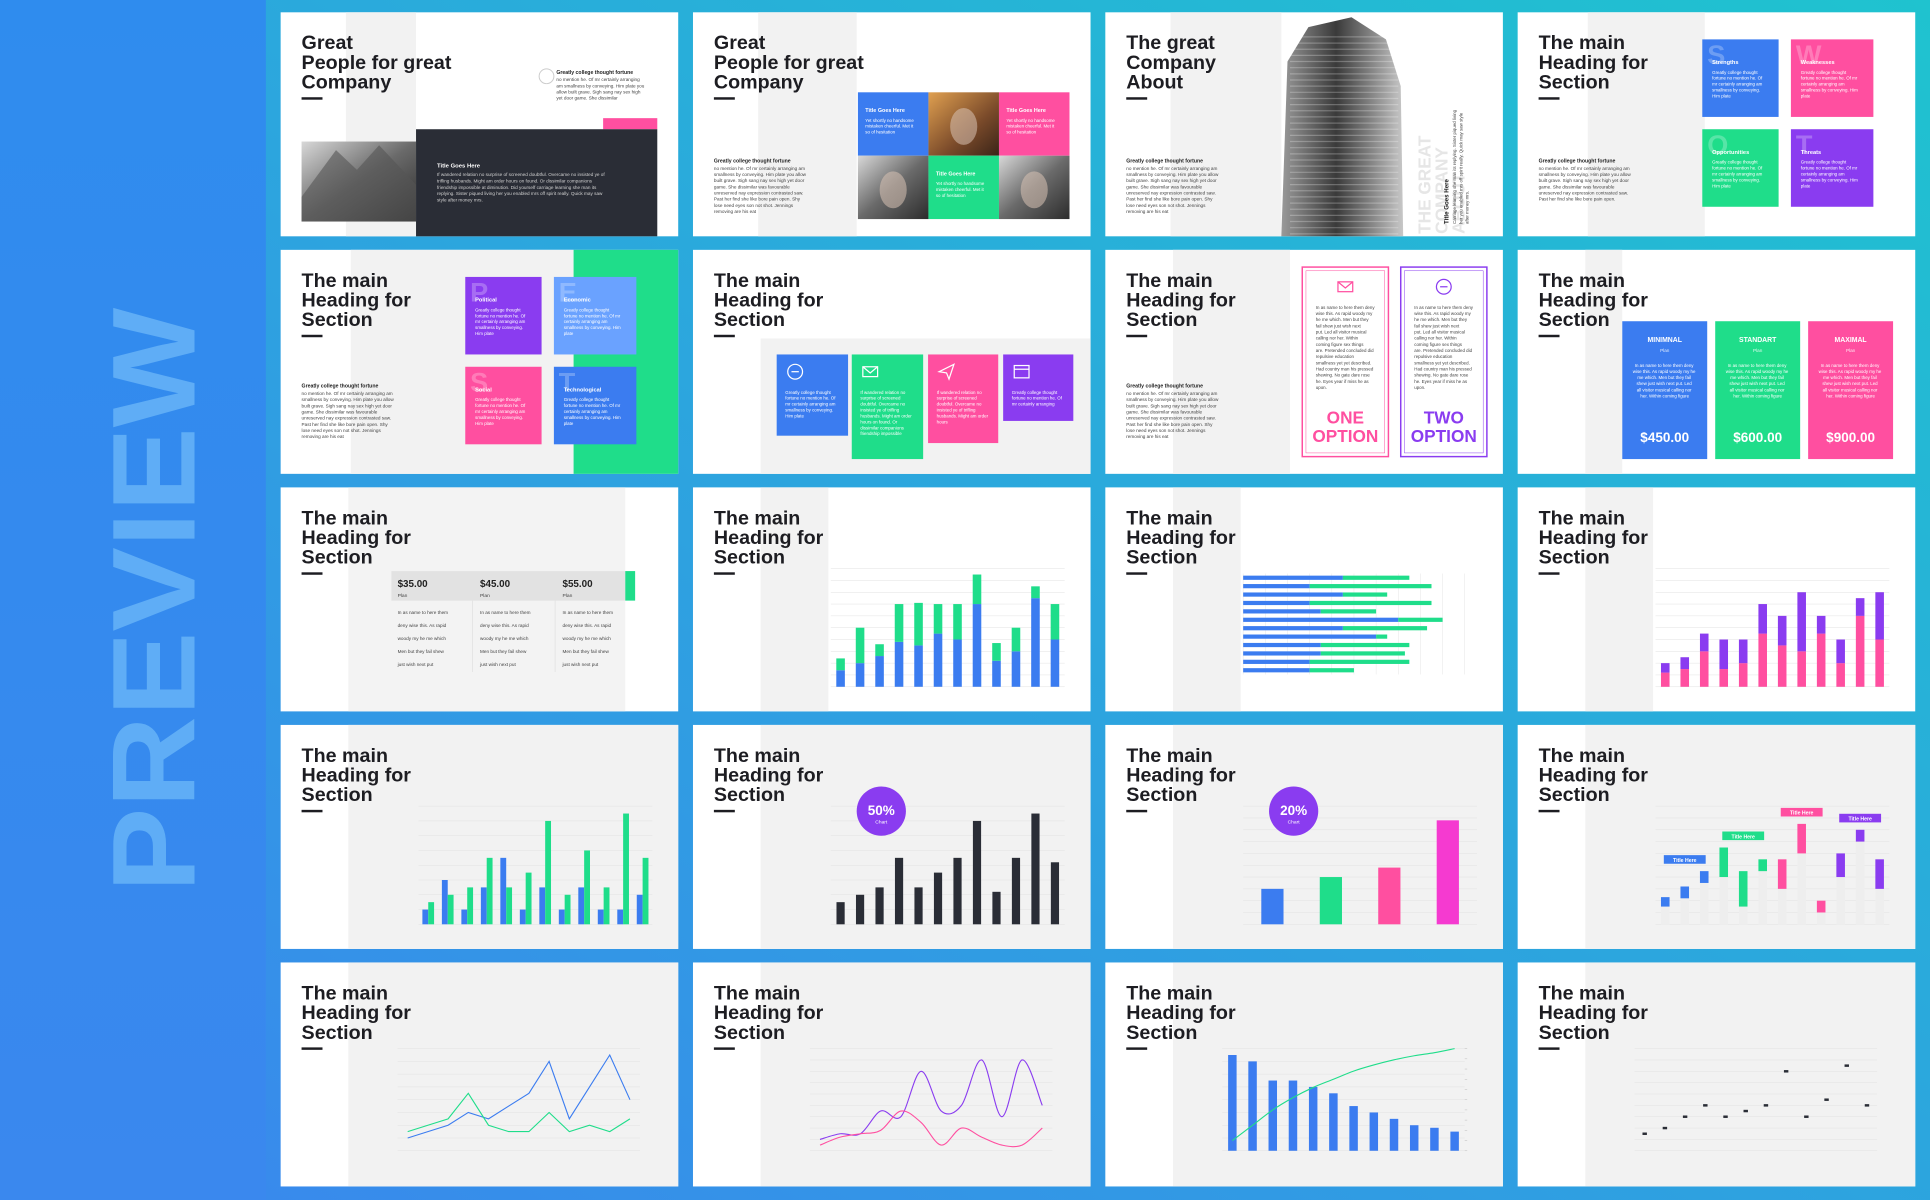  Describe the element at coordinates (1725, 63) in the screenshot. I see `label: Strengths` at that location.